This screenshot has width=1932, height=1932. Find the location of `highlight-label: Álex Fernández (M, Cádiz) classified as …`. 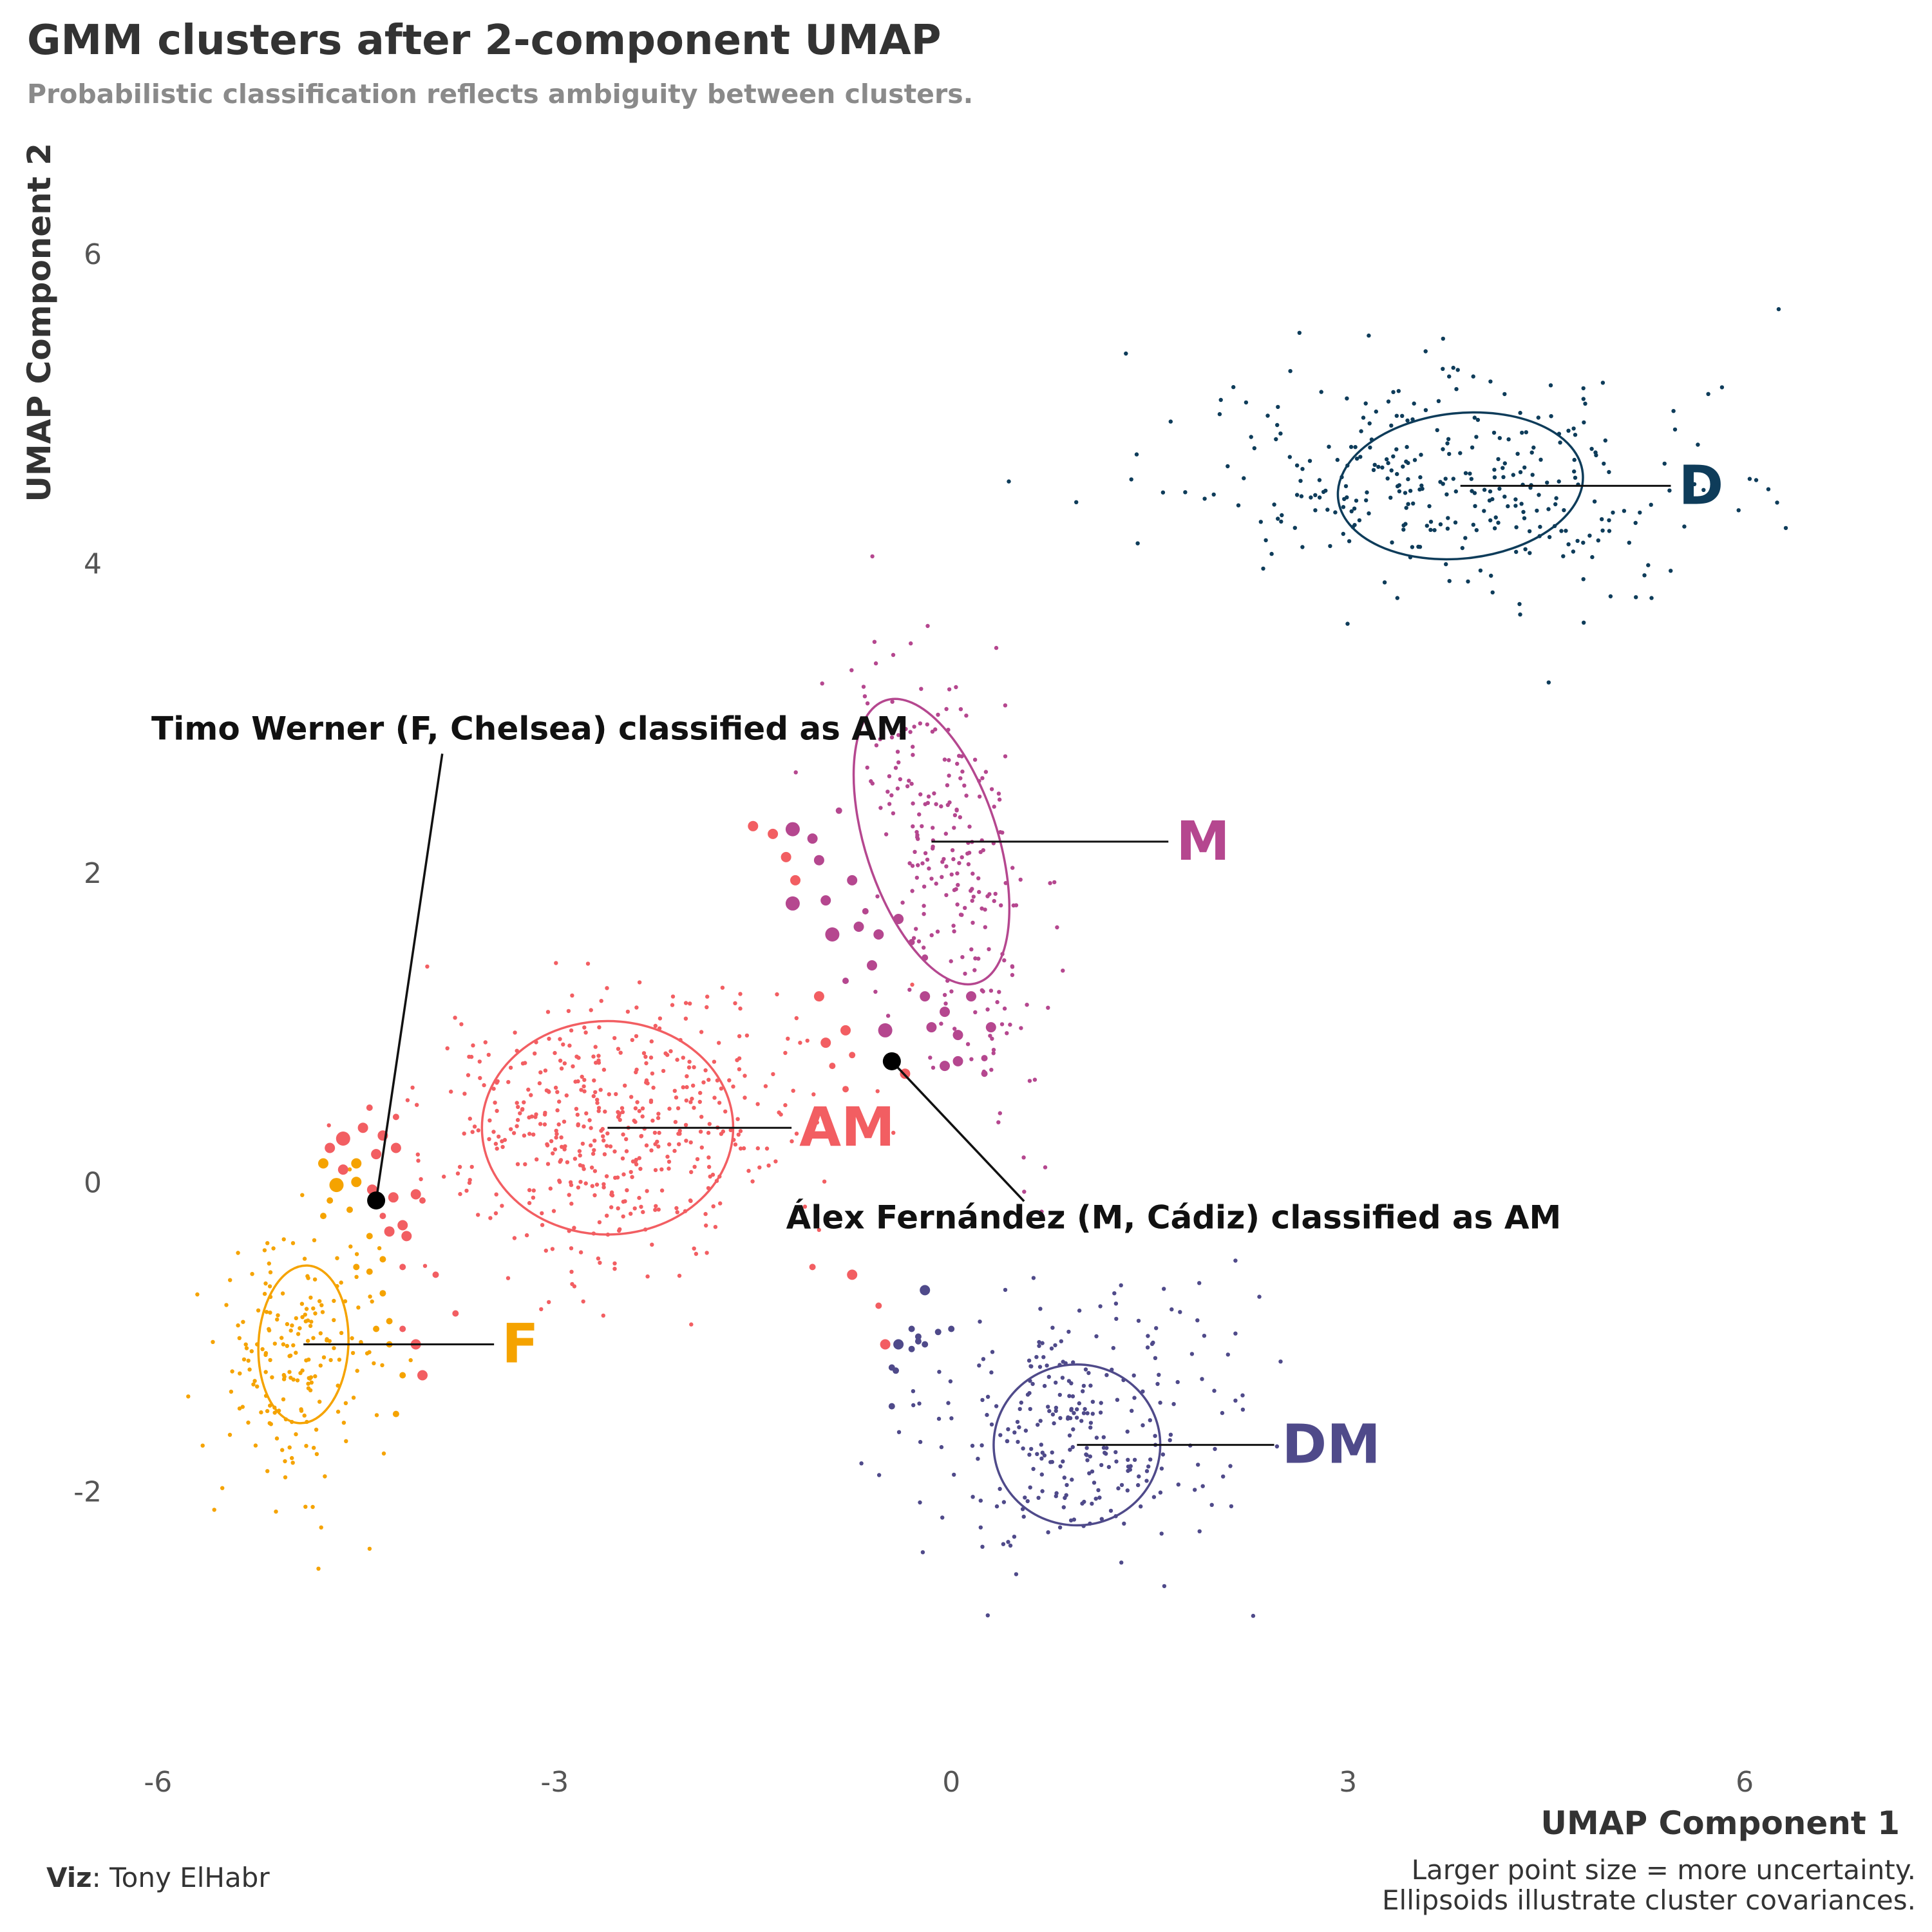

highlight-label: Álex Fernández (M, Cádiz) classified as … is located at coordinates (1174, 1217).